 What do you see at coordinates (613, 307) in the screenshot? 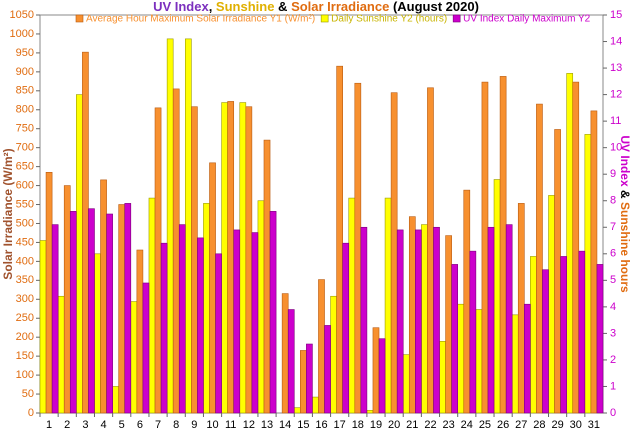
I see `y2-tick-label: 4` at bounding box center [613, 307].